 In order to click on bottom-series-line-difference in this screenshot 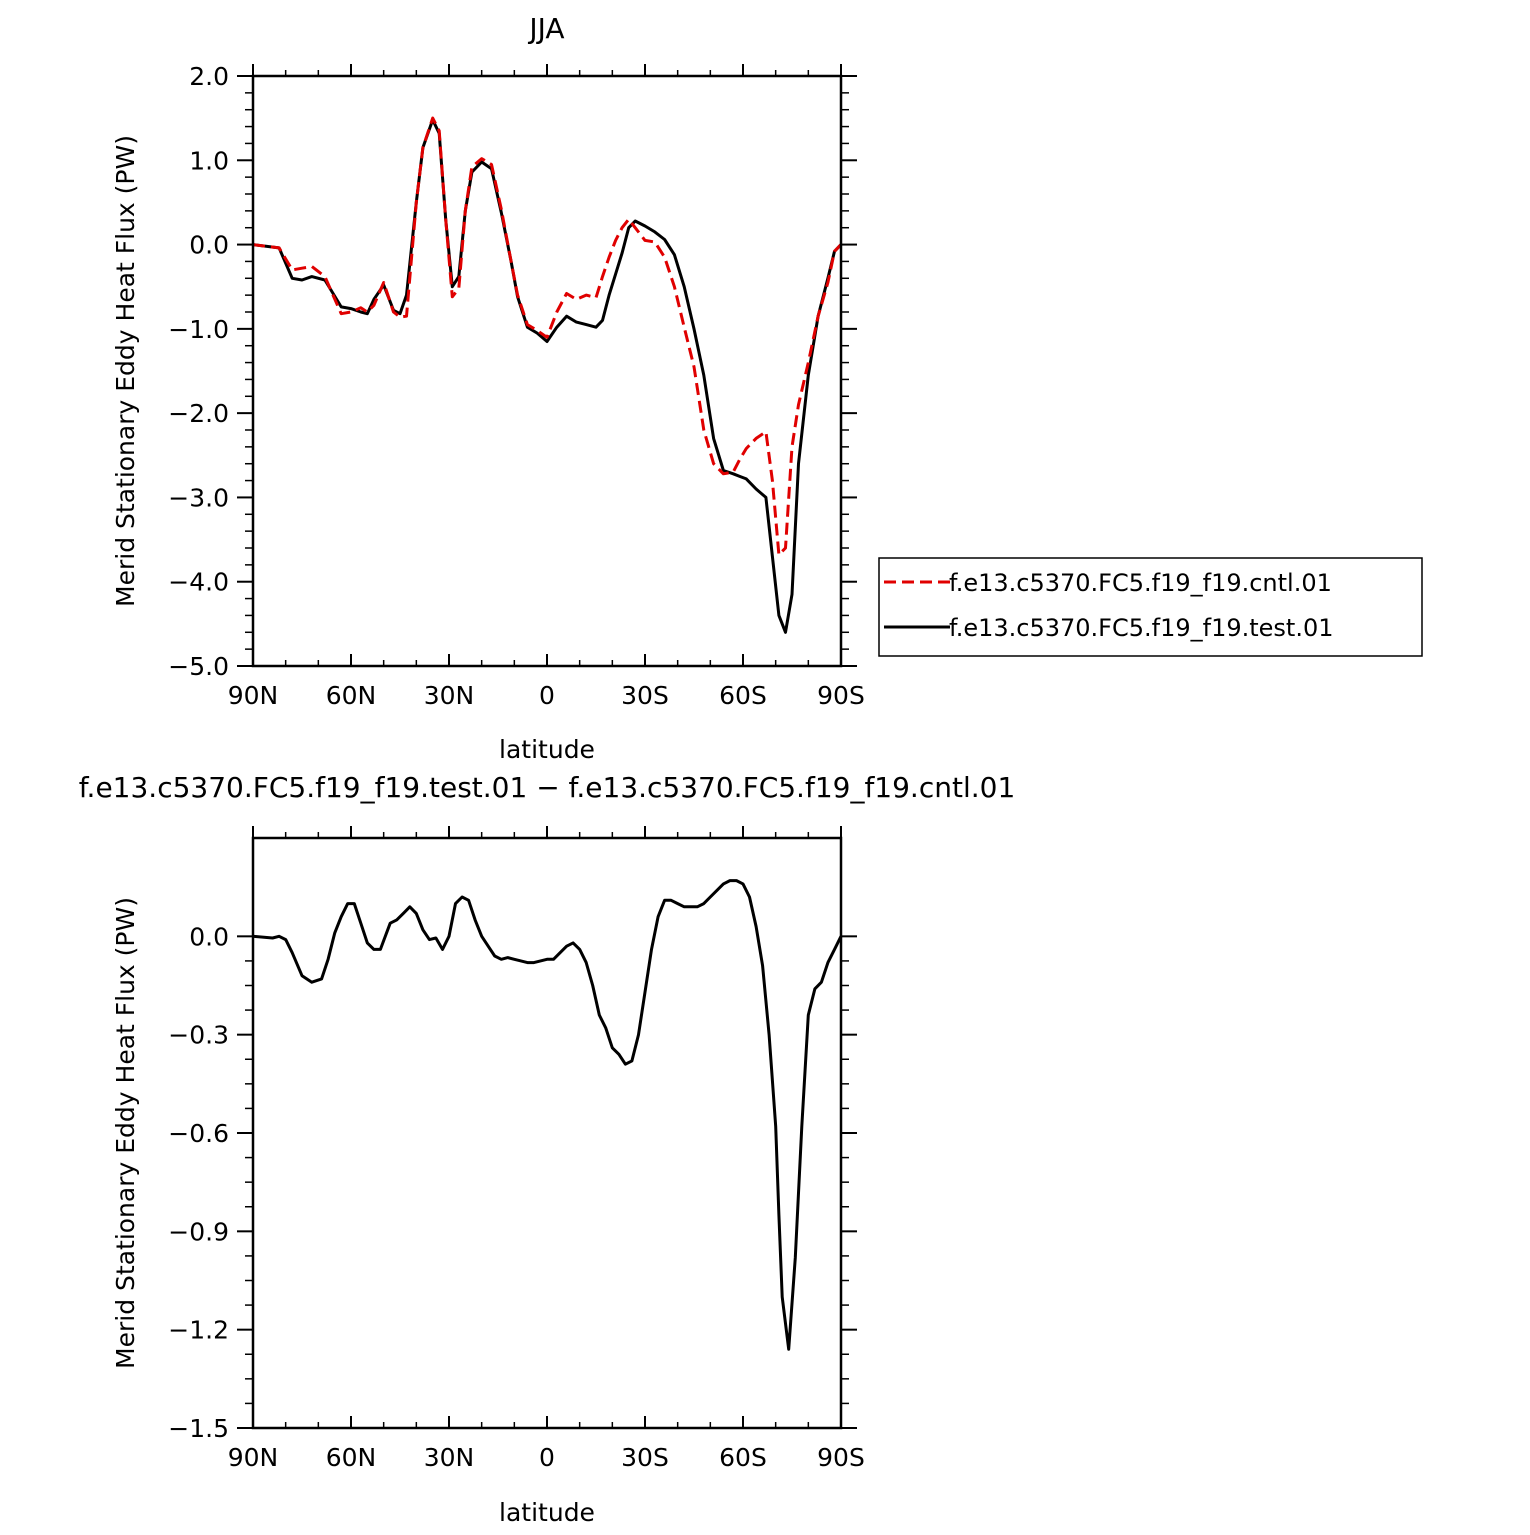, I will do `click(547, 1115)`.